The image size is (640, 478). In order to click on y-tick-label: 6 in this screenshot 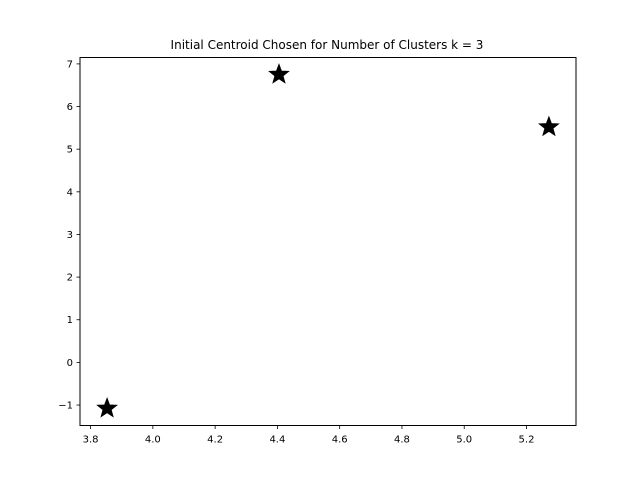, I will do `click(70, 107)`.